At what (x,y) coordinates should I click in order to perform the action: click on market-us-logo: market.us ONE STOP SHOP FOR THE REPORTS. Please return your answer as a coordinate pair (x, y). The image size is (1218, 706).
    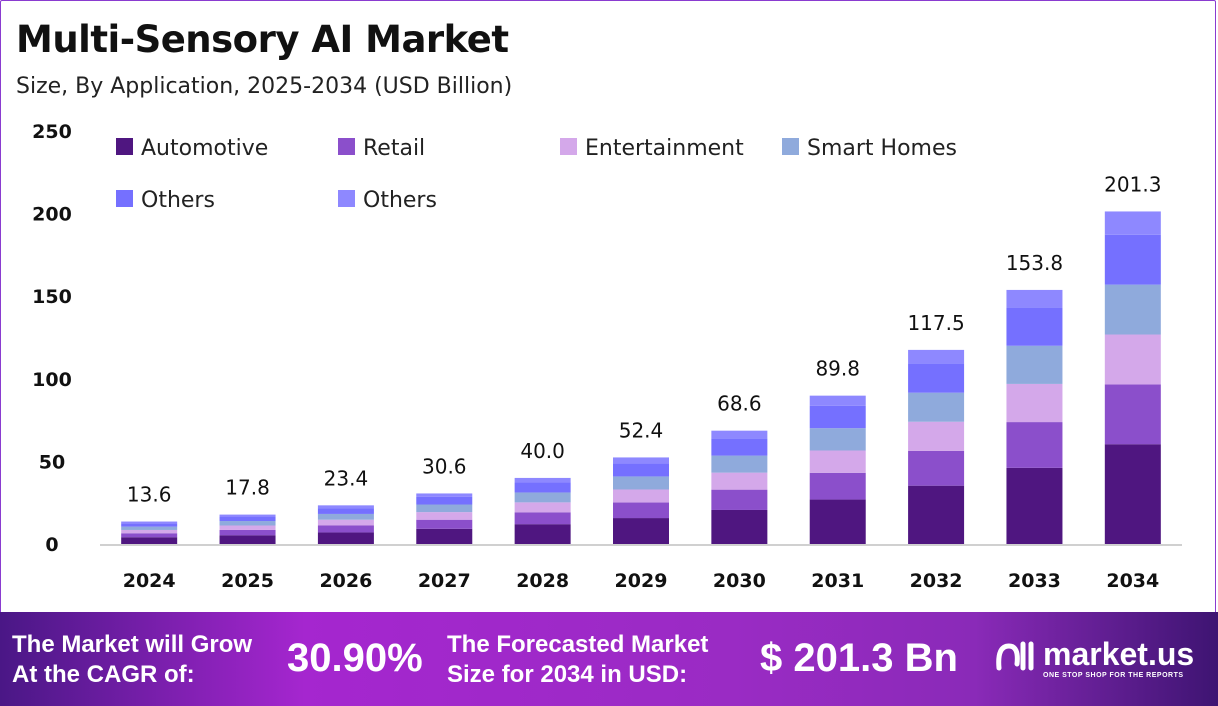
    Looking at the image, I should click on (1094, 659).